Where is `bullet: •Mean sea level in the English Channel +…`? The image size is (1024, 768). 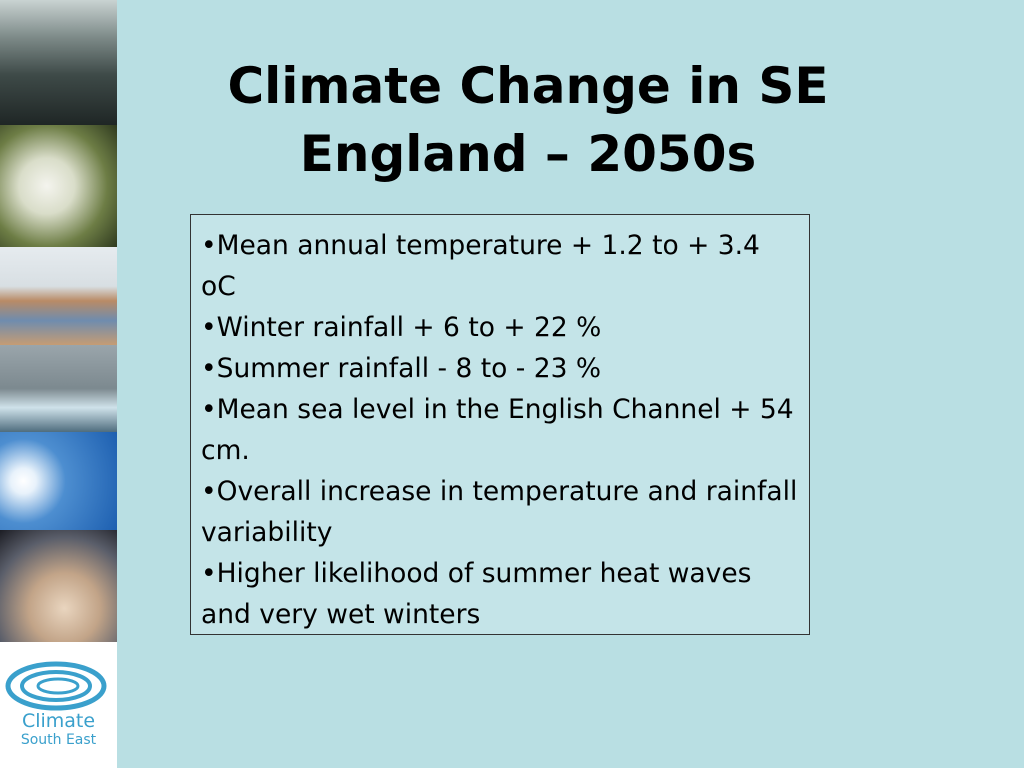 bullet: •Mean sea level in the English Channel +… is located at coordinates (497, 430).